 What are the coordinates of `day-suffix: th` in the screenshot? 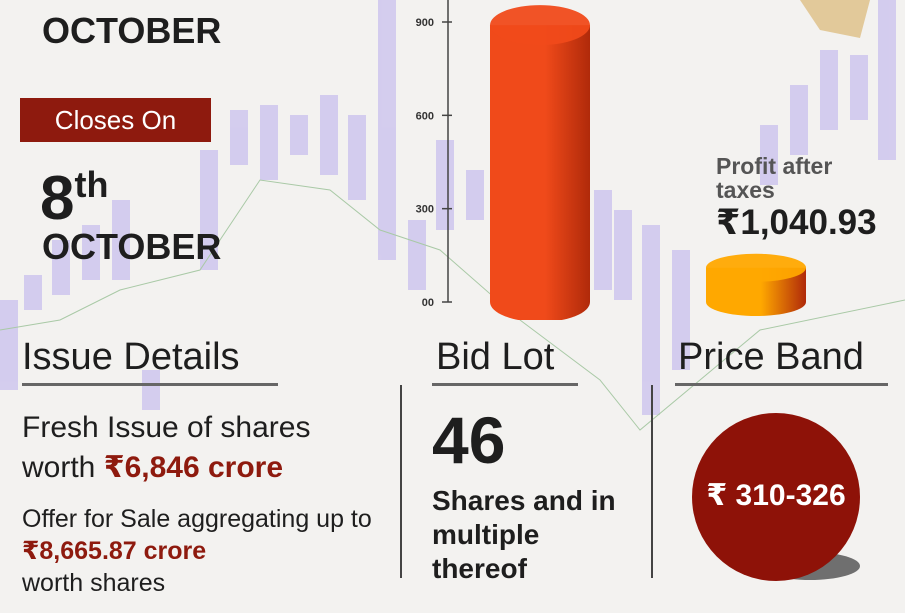 It's located at (91, 184).